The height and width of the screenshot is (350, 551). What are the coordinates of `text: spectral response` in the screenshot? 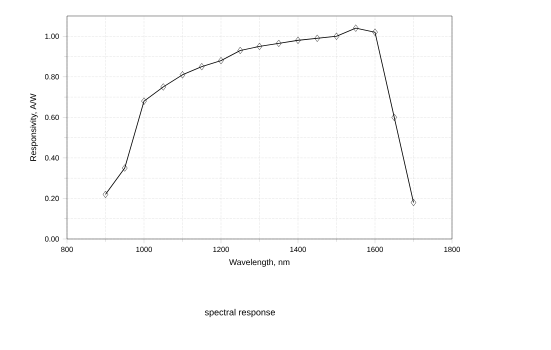 It's located at (239, 313).